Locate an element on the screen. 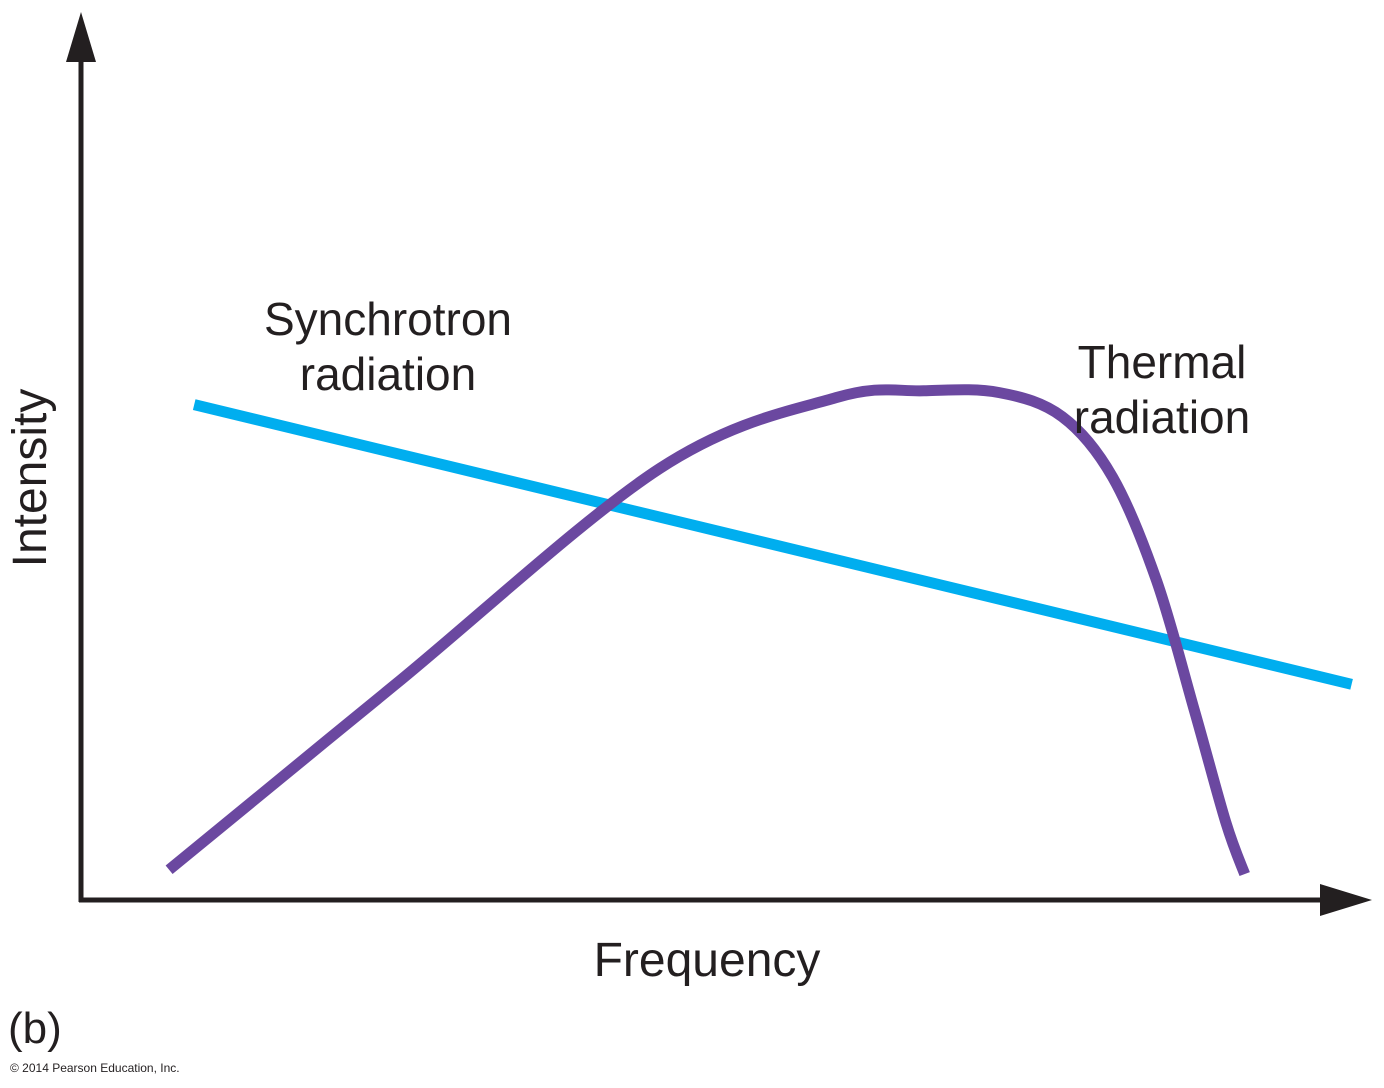  panel-label: (b) is located at coordinates (35, 1028).